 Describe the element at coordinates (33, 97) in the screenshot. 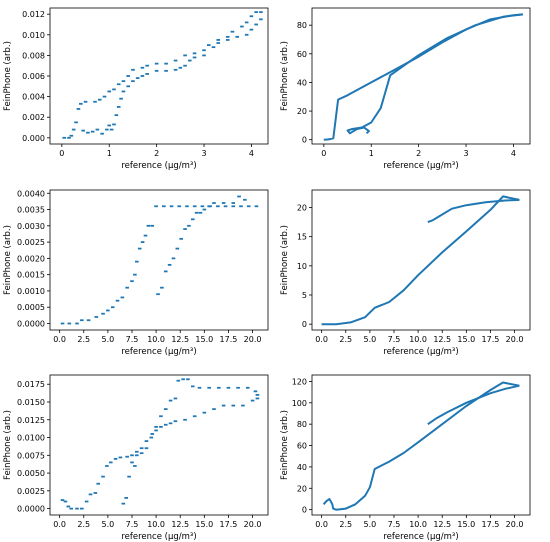

I see `y-tick-label: 0.004` at that location.